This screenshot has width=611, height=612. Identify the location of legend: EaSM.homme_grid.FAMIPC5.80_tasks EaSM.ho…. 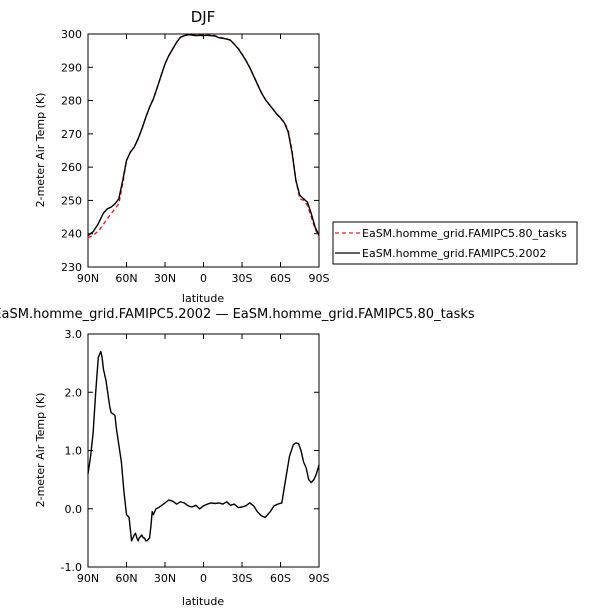
(455, 243).